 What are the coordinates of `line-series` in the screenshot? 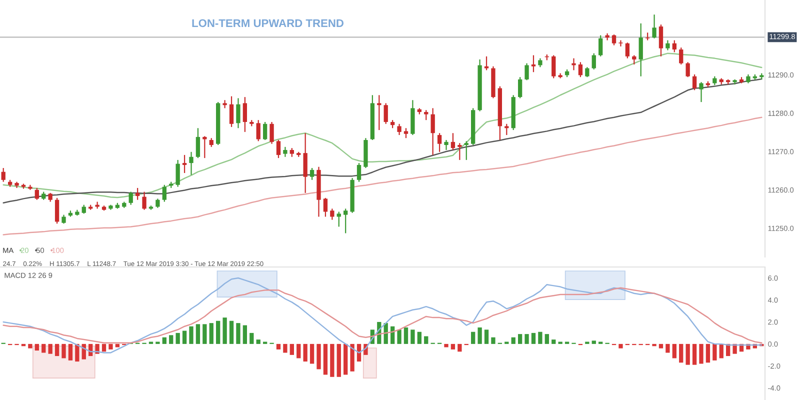 It's located at (382, 315).